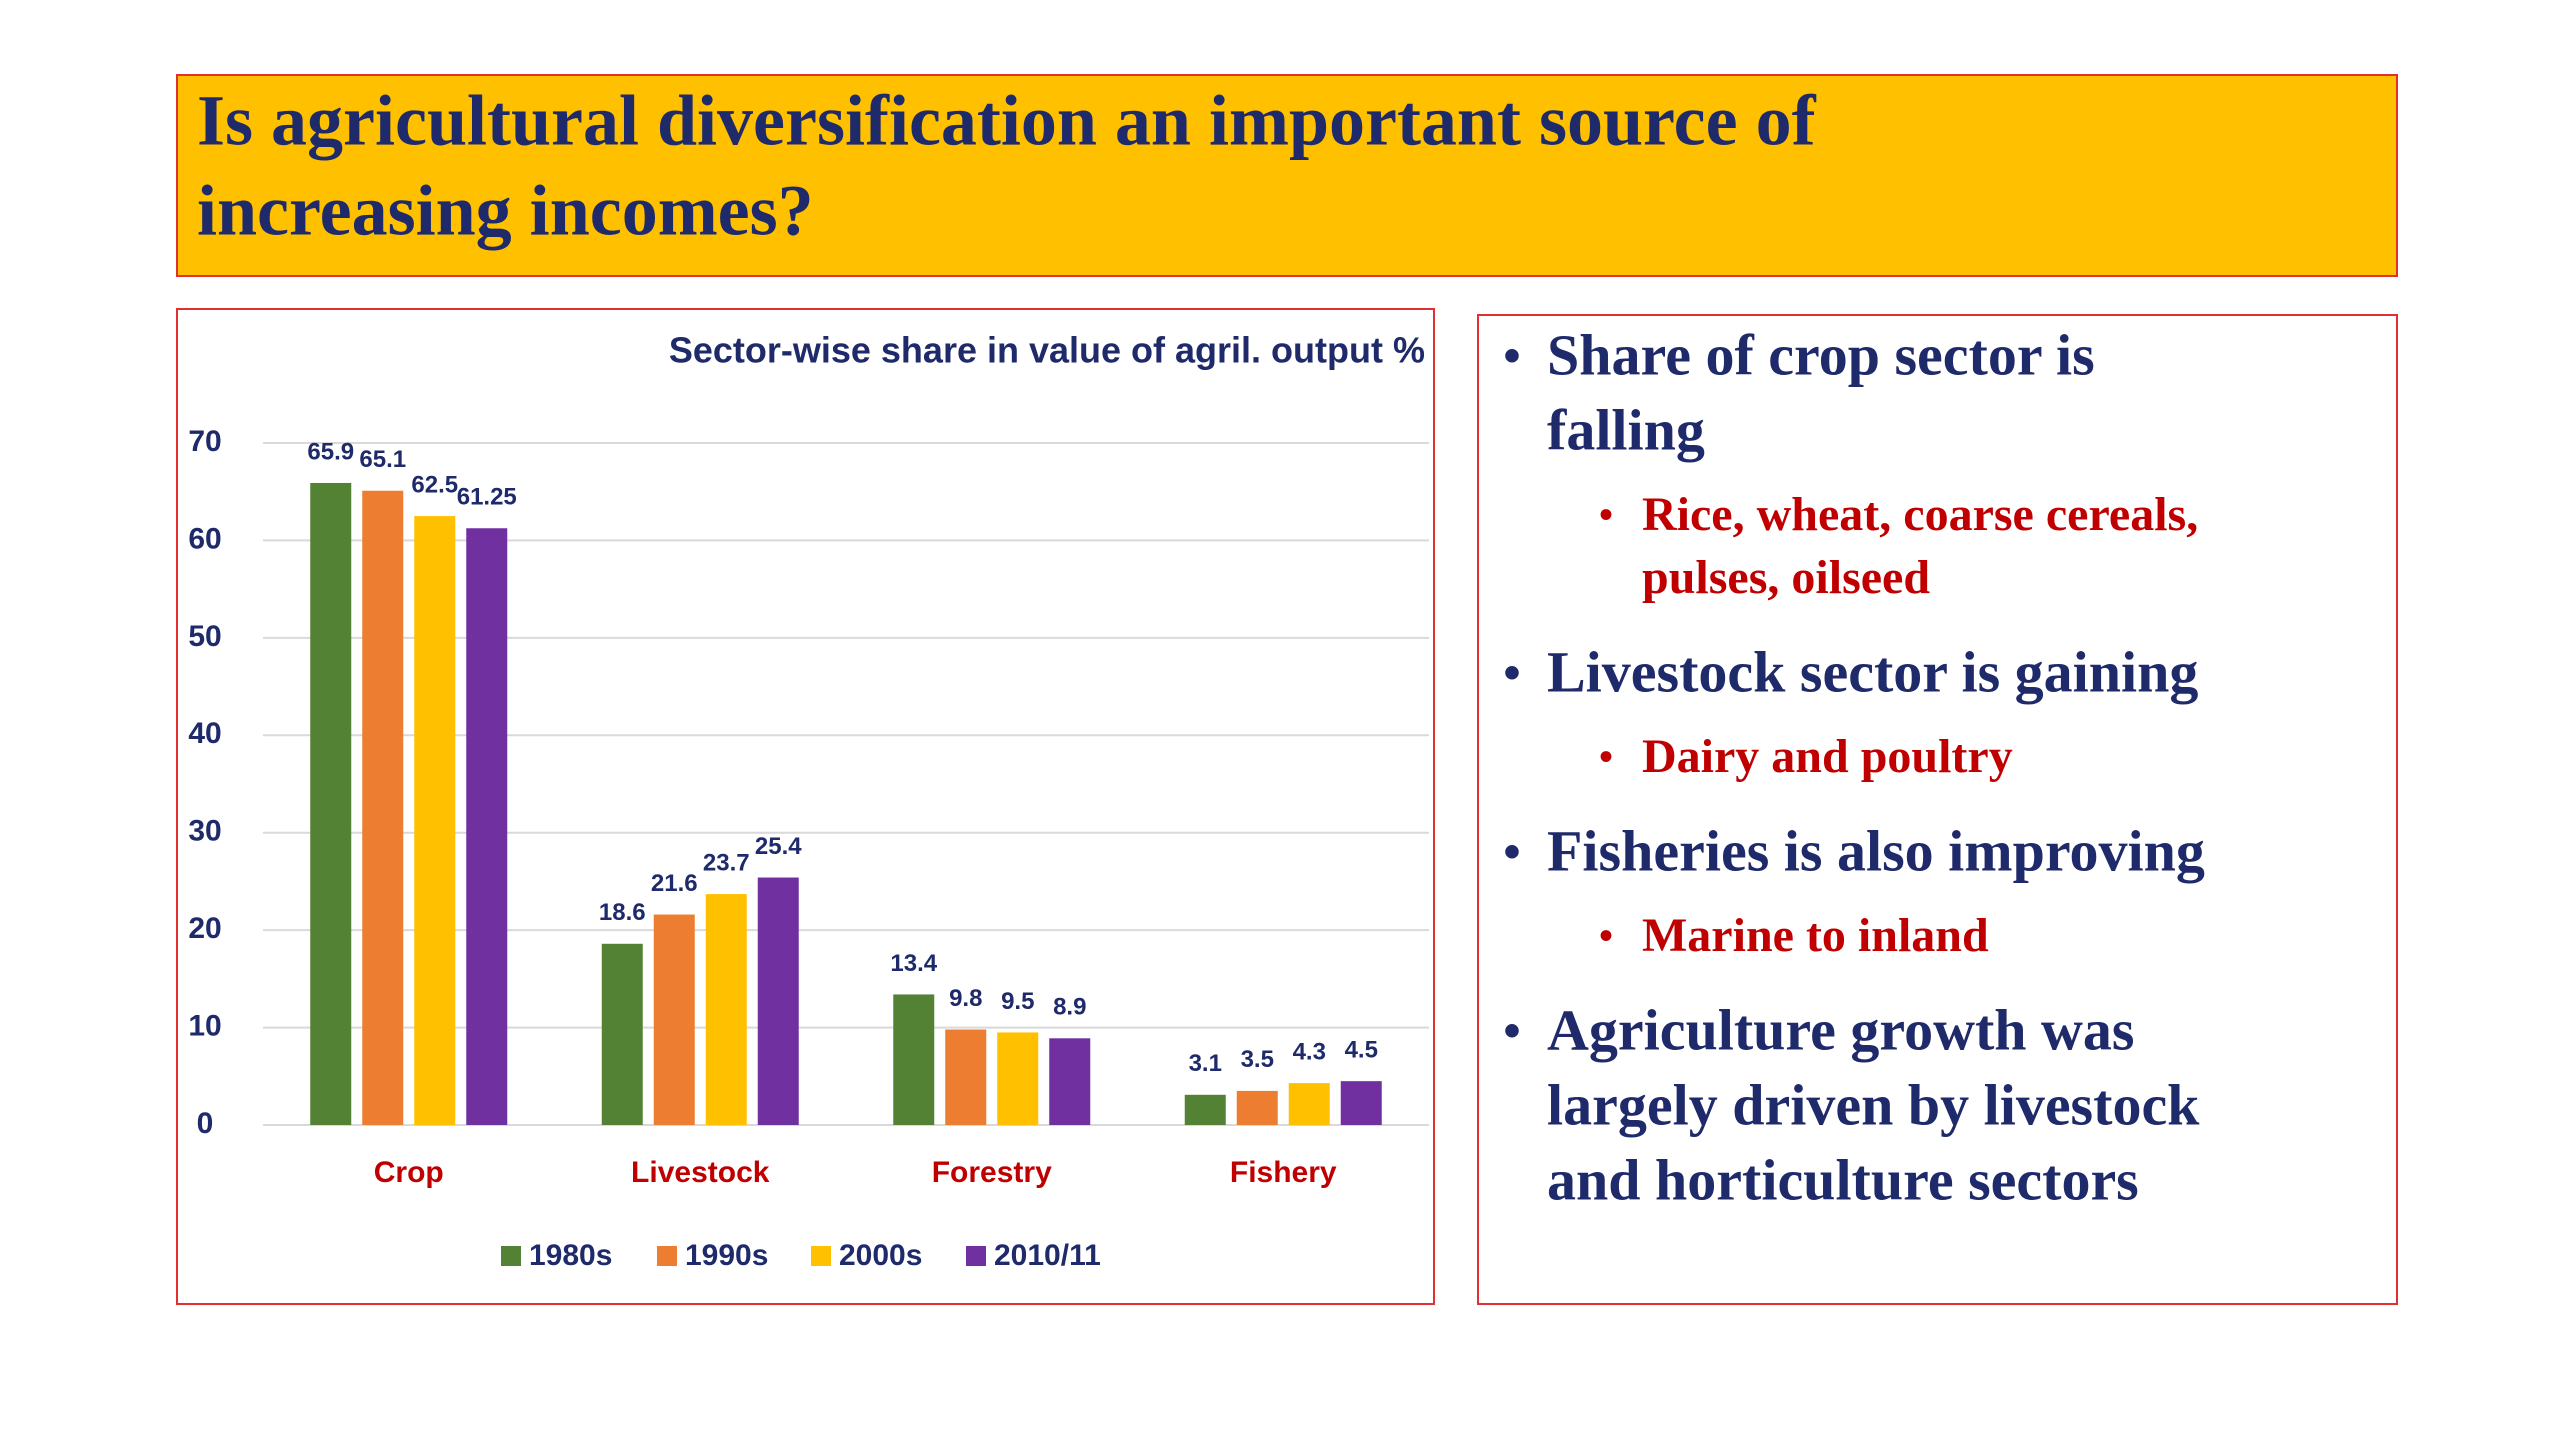 The image size is (2560, 1440). What do you see at coordinates (1047, 1255) in the screenshot?
I see `legend-label: 2010/11` at bounding box center [1047, 1255].